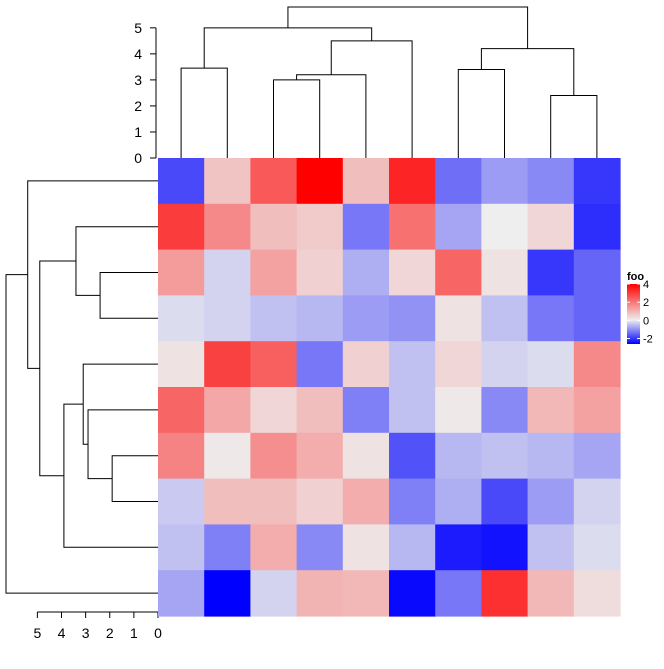 Image resolution: width=664 pixels, height=669 pixels. I want to click on legend-title: foo, so click(635, 277).